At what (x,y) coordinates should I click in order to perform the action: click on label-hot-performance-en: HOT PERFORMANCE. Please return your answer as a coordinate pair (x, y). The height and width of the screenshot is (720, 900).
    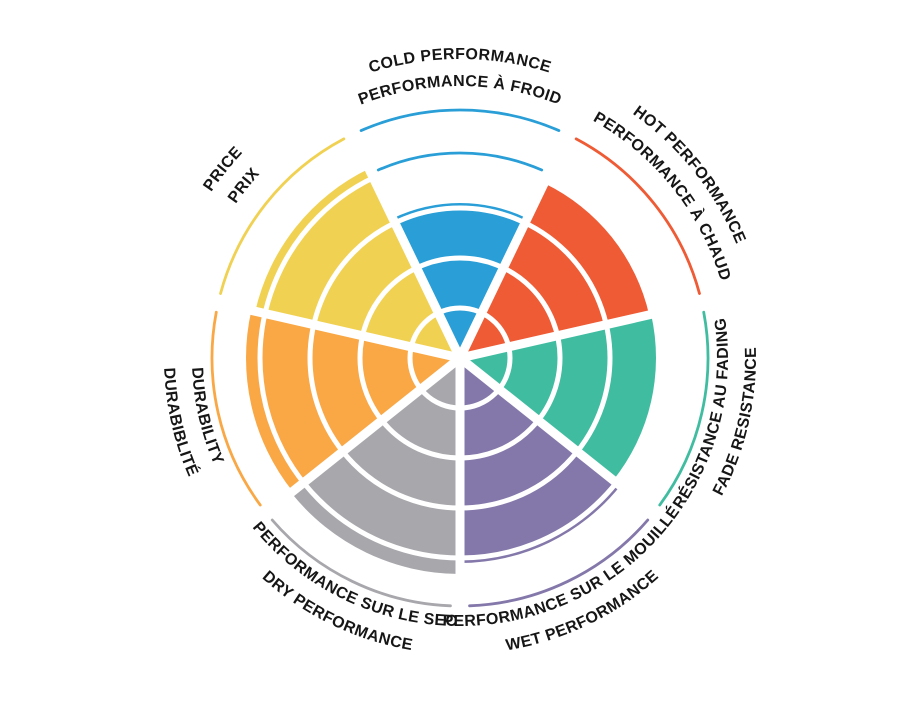
    Looking at the image, I should click on (689, 174).